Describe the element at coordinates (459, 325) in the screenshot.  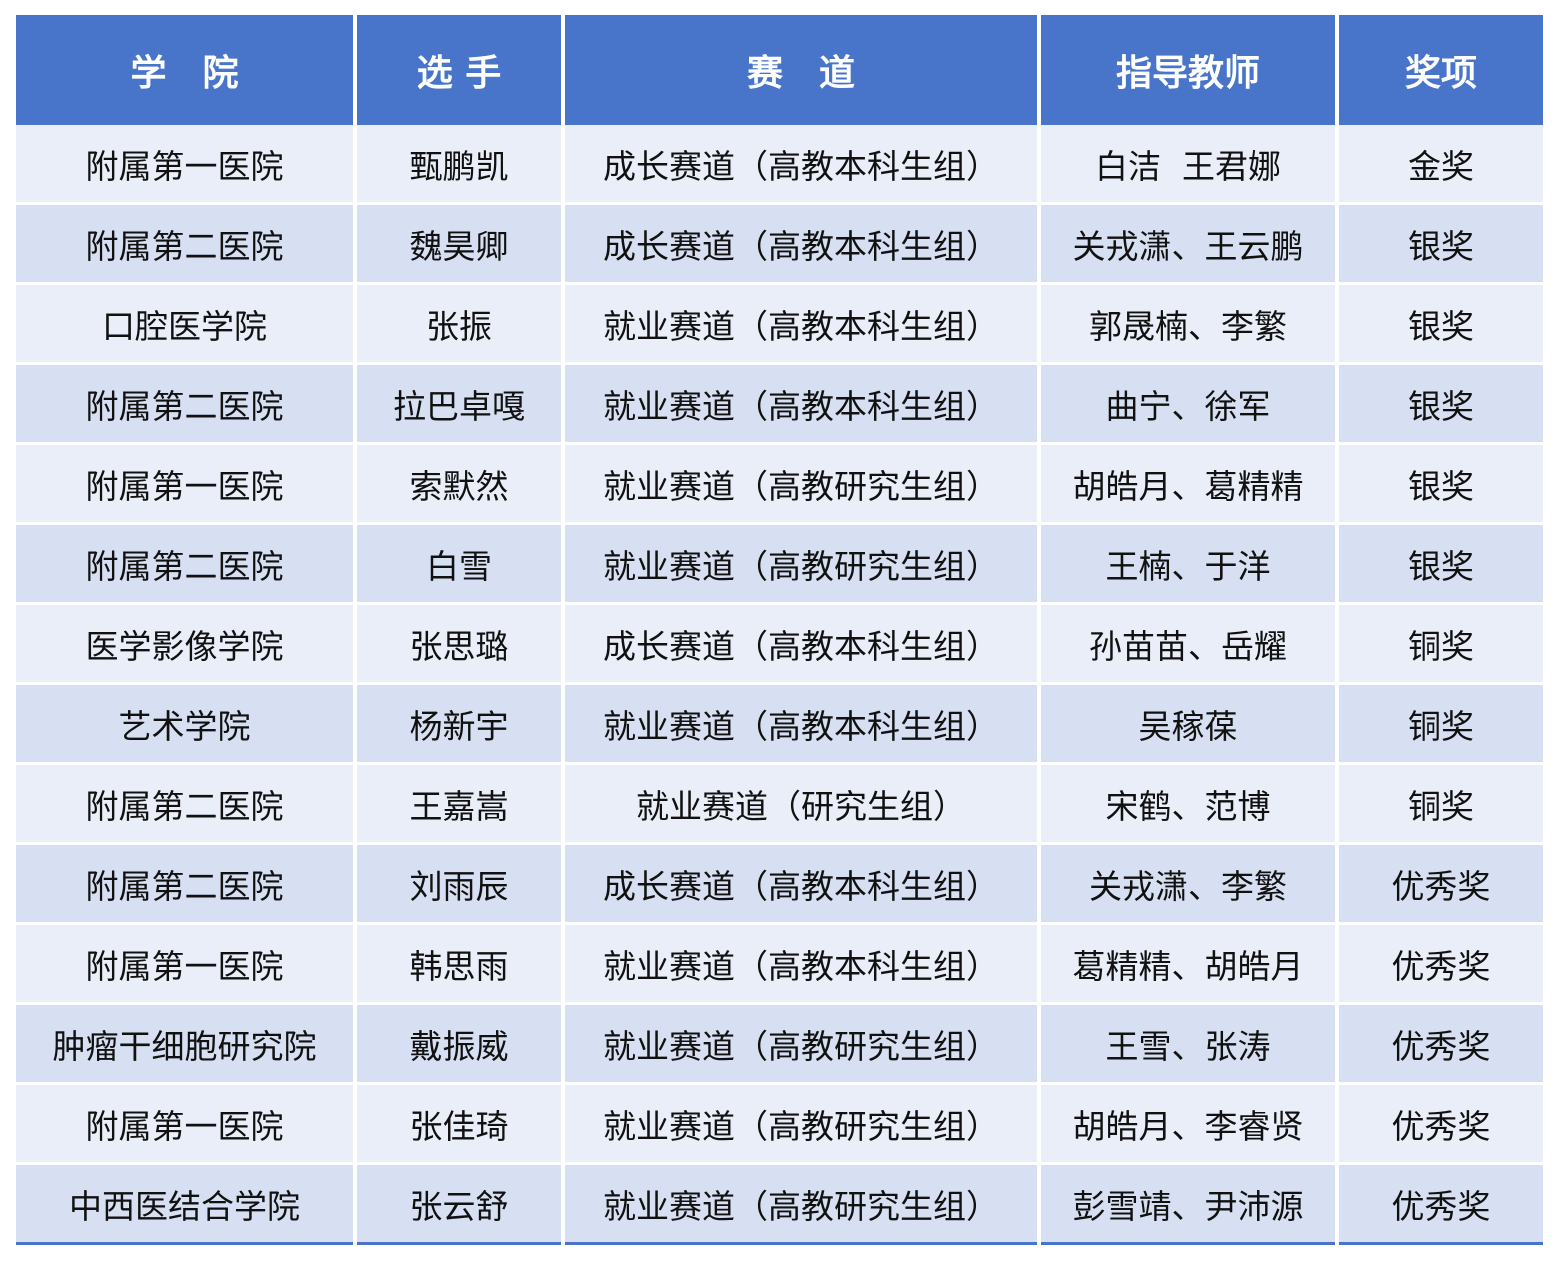
I see `cell-player: 张振` at that location.